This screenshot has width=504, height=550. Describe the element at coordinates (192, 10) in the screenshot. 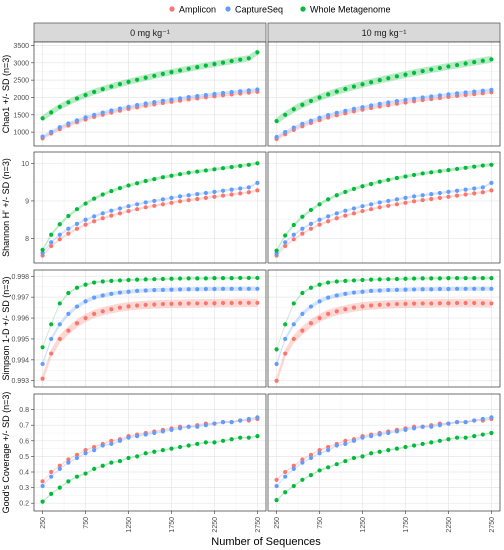

I see `legend-item-amplicon: Amplicon` at that location.